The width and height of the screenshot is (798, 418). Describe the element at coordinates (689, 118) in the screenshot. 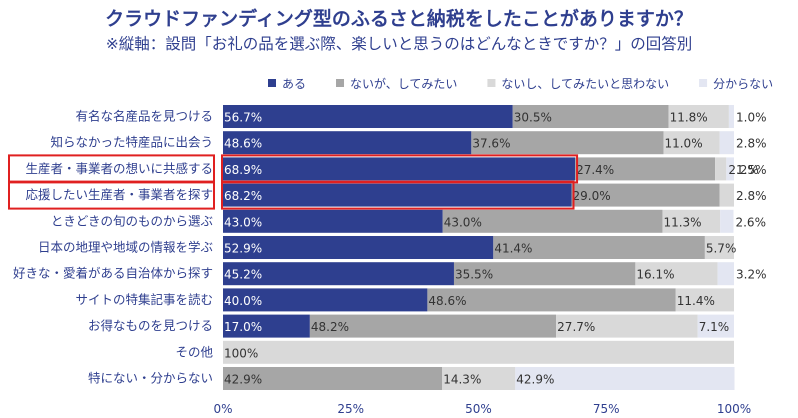

I see `data-label: 11.8%` at that location.